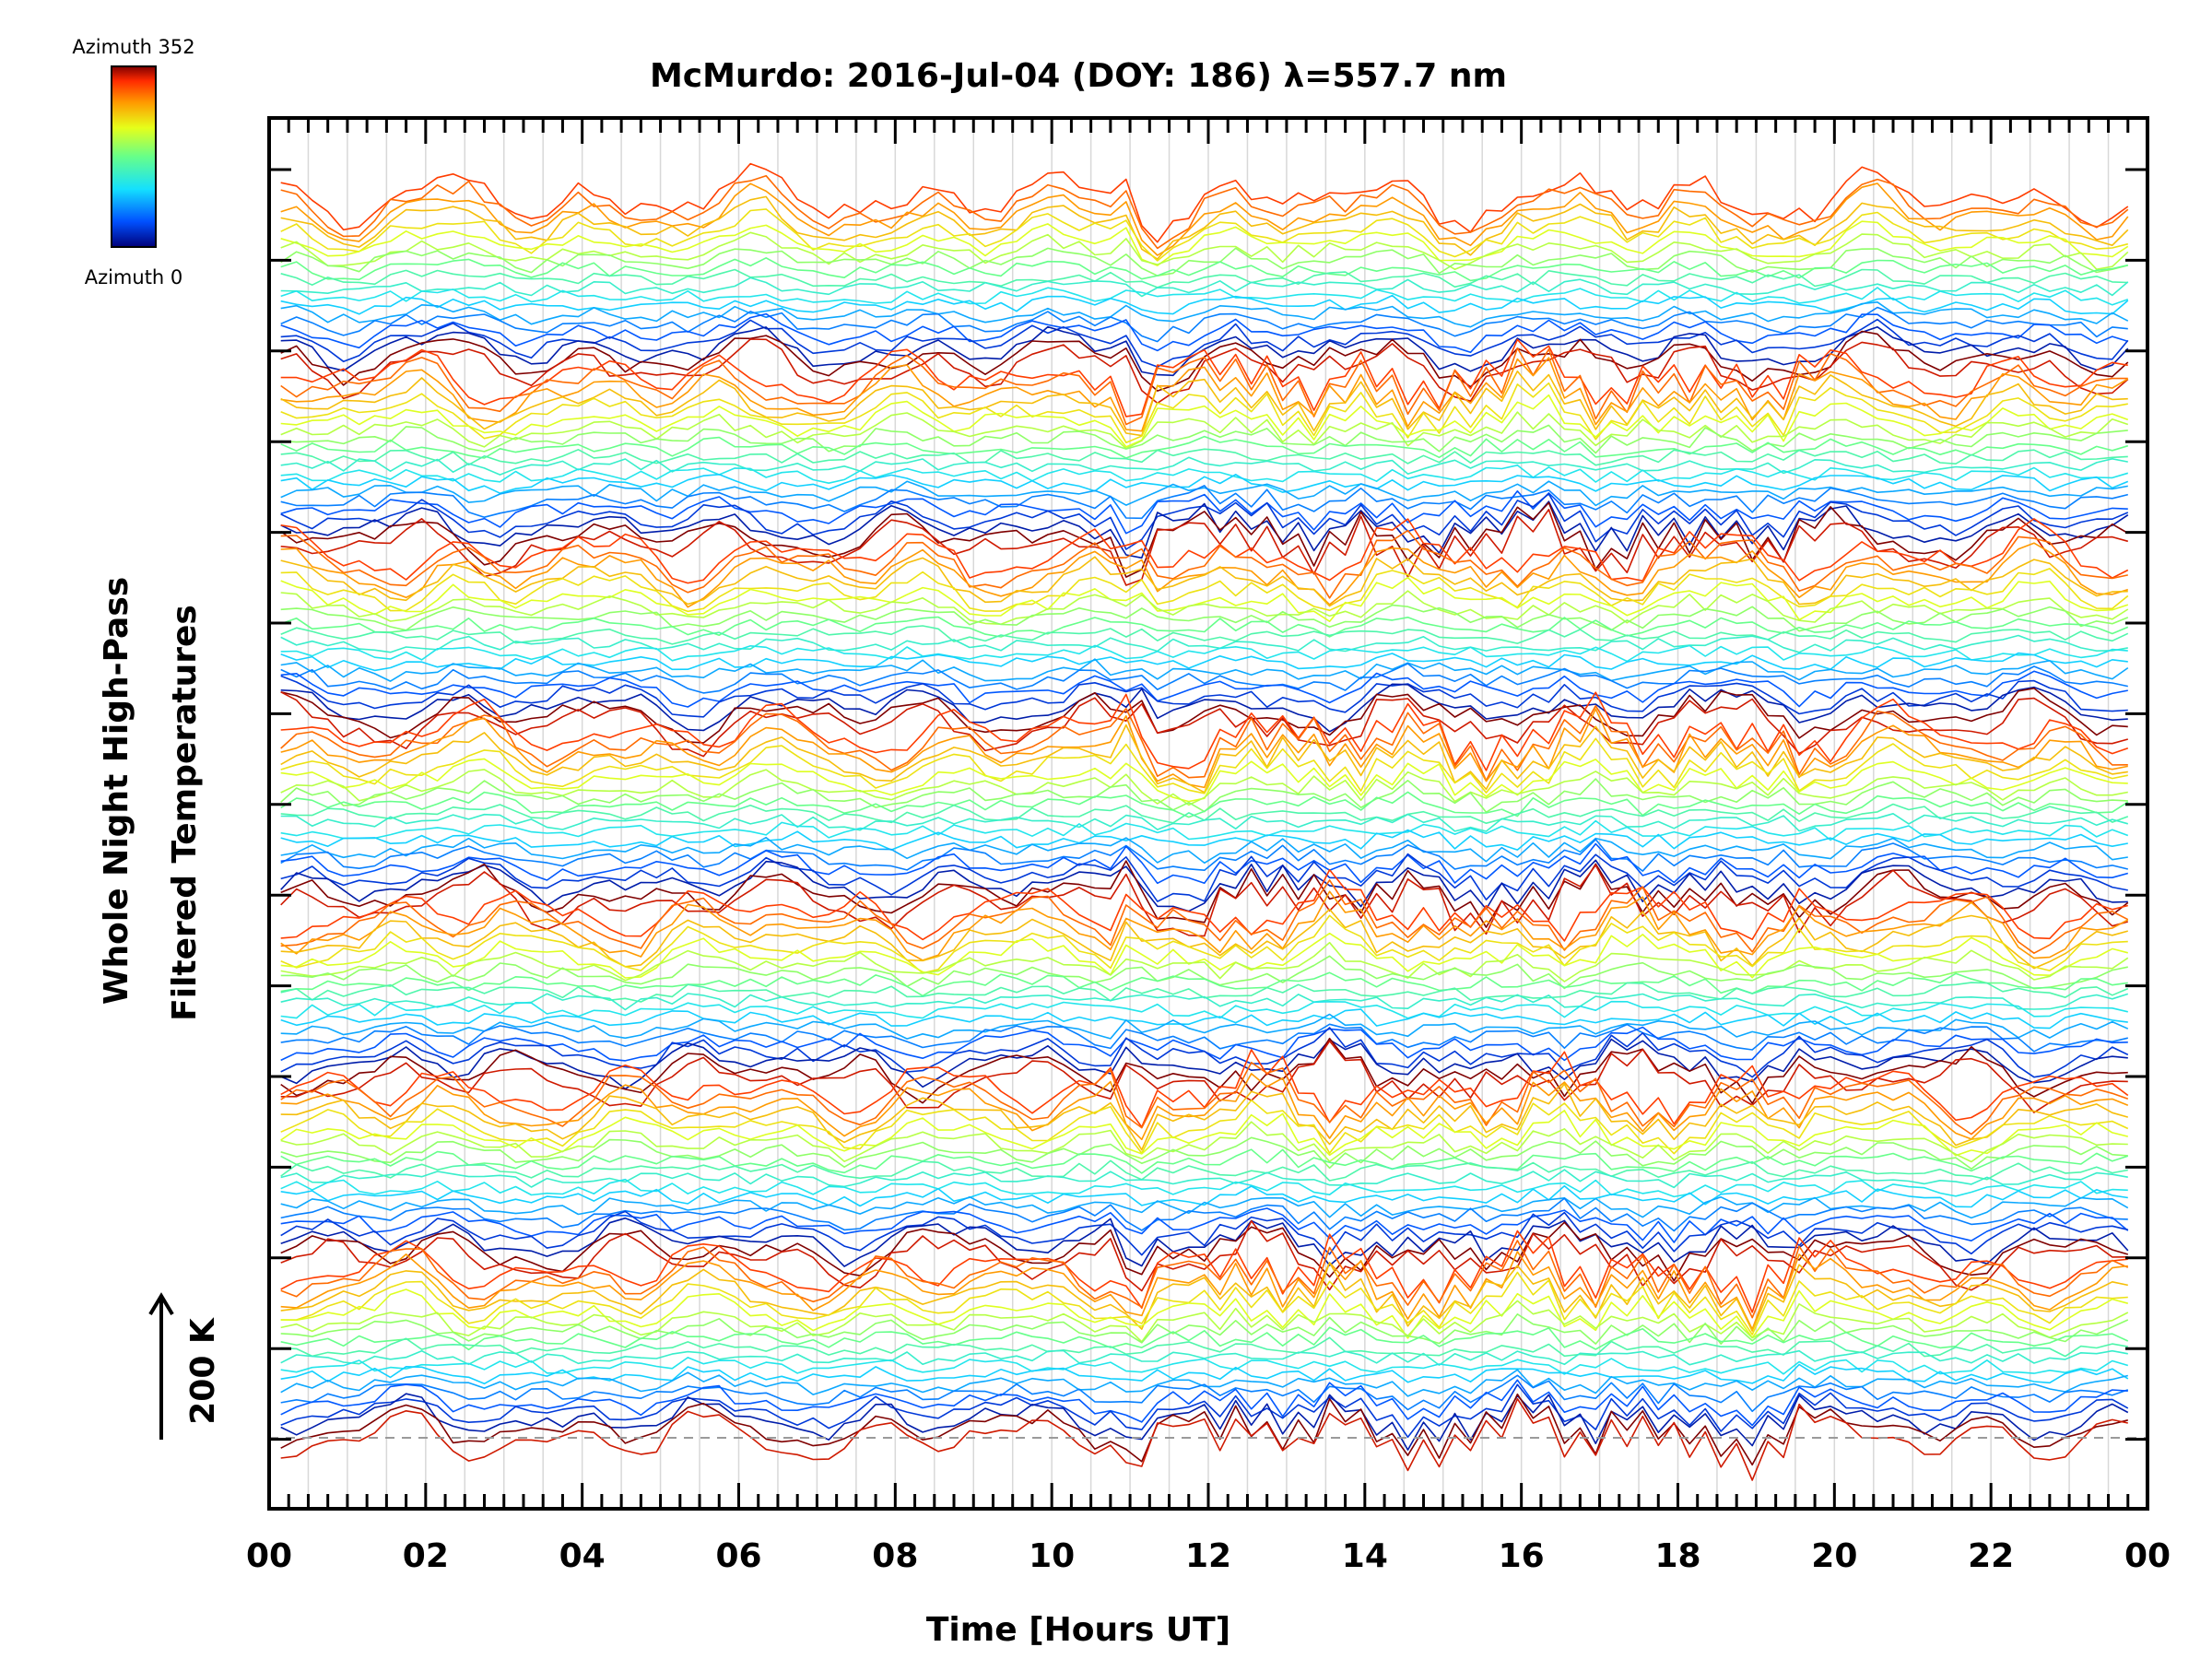 The width and height of the screenshot is (2212, 1659). What do you see at coordinates (1834, 1556) in the screenshot?
I see `x-tick-label: 20` at bounding box center [1834, 1556].